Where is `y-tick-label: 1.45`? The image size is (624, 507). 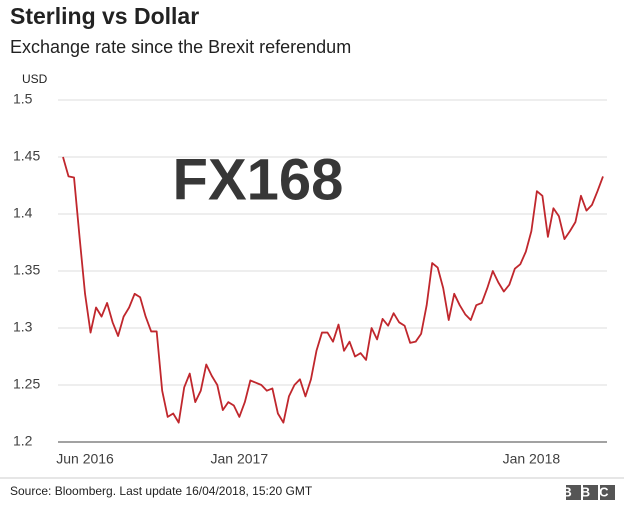
y-tick-label: 1.45 is located at coordinates (26, 156).